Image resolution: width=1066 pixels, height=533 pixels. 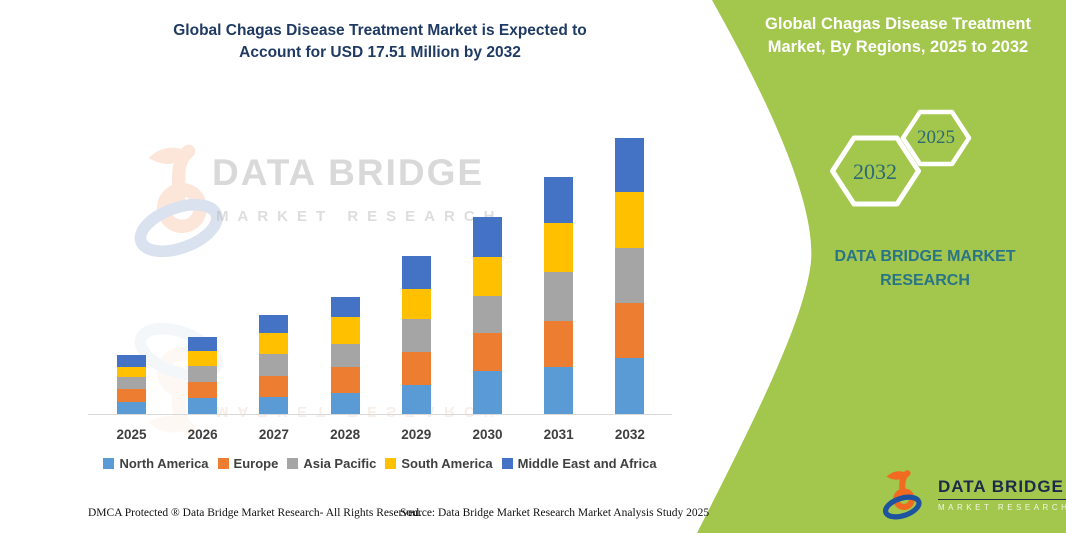 What do you see at coordinates (203, 390) in the screenshot?
I see `bar-segment-europe-2026` at bounding box center [203, 390].